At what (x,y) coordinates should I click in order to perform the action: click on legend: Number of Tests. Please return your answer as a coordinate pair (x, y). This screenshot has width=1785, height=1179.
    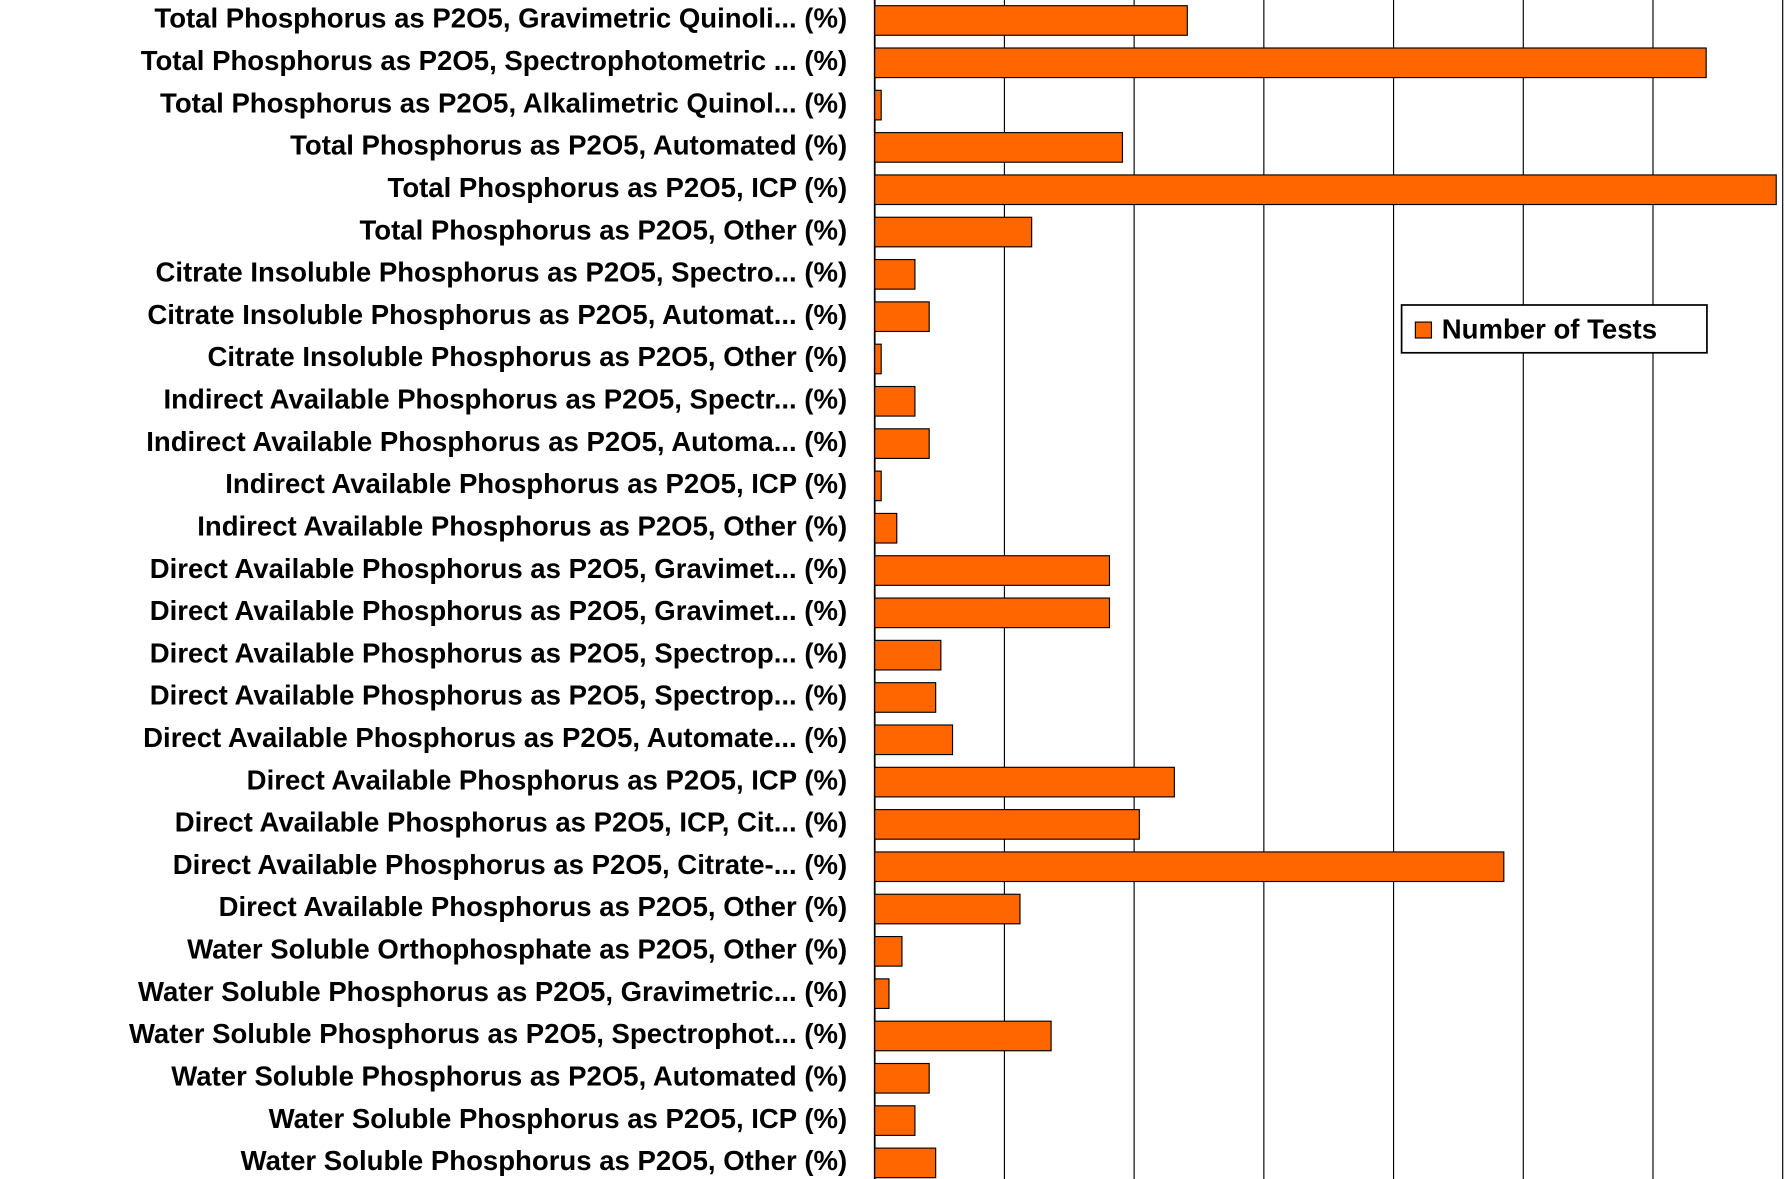
    Looking at the image, I should click on (1554, 329).